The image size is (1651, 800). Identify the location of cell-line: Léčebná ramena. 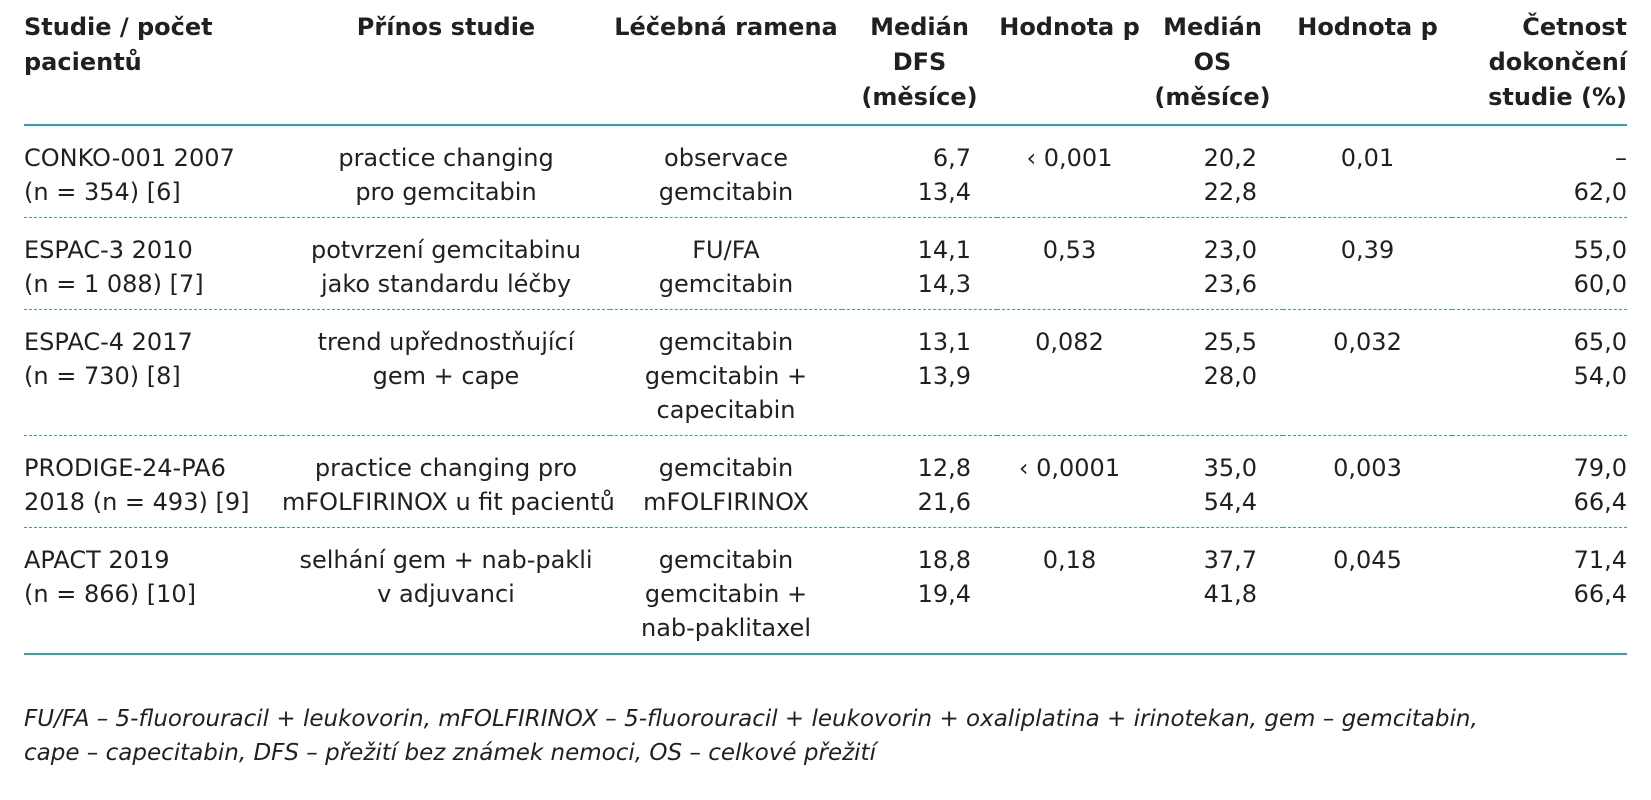
(726, 27).